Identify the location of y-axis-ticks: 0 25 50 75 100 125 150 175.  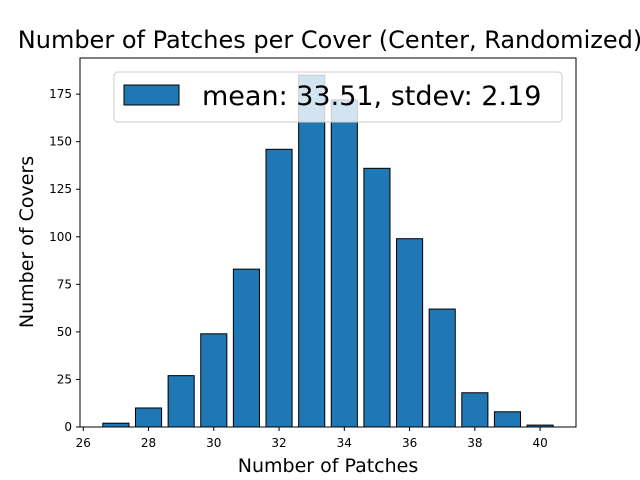
(64, 260).